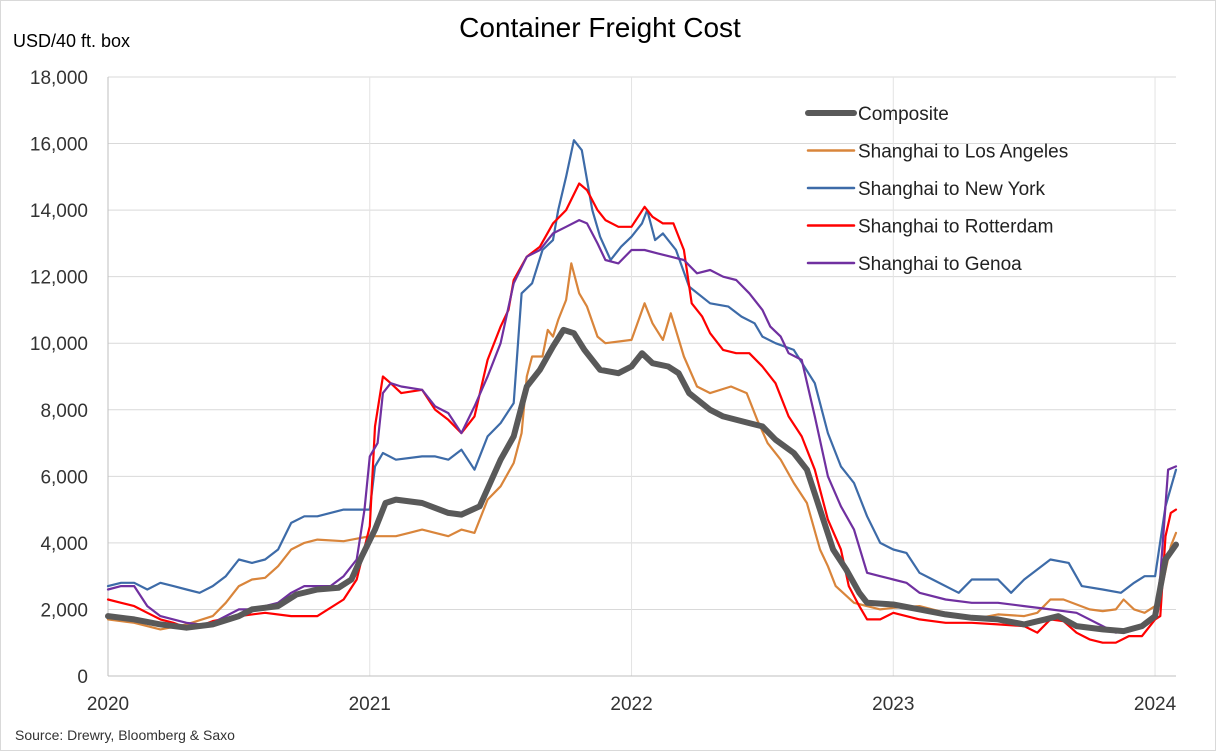 The image size is (1216, 751). I want to click on y-tick-label: 0, so click(82, 677).